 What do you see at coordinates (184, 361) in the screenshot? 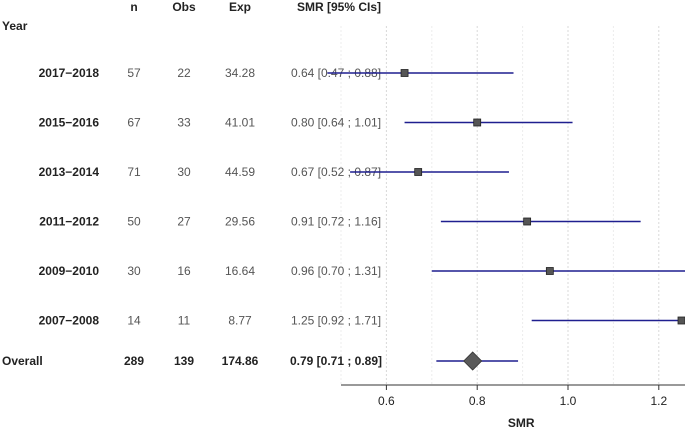
I see `overall-obs: 139` at bounding box center [184, 361].